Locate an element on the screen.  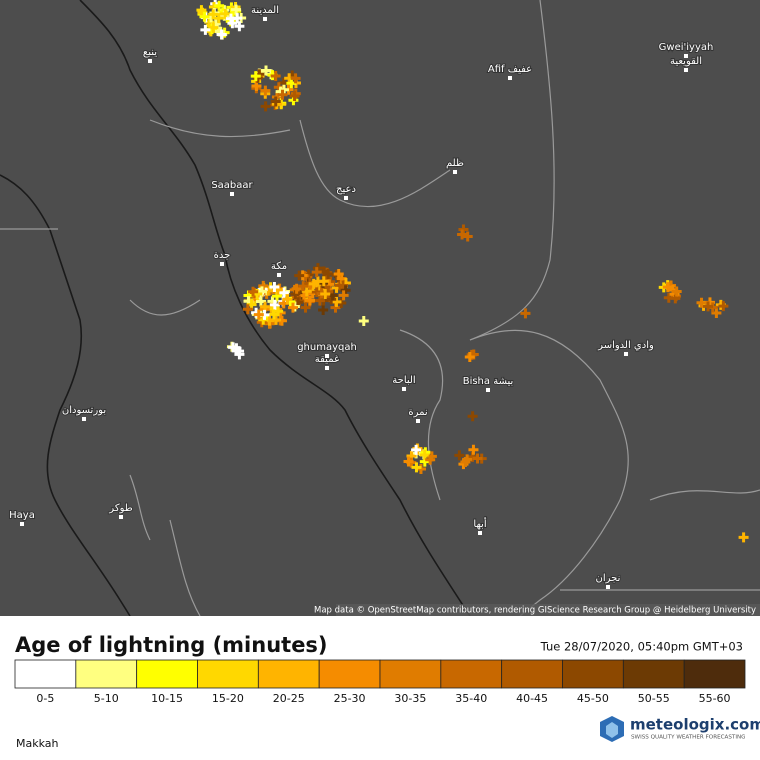
attribution-bg is located at coordinates (548, 610).